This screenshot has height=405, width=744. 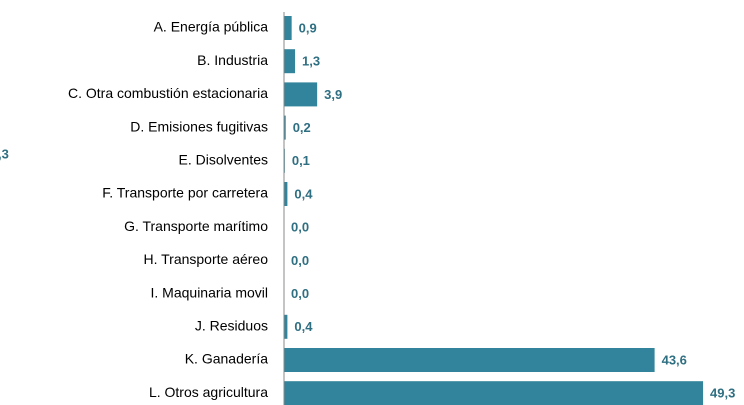 I want to click on annotation: ,3, so click(x=4, y=153).